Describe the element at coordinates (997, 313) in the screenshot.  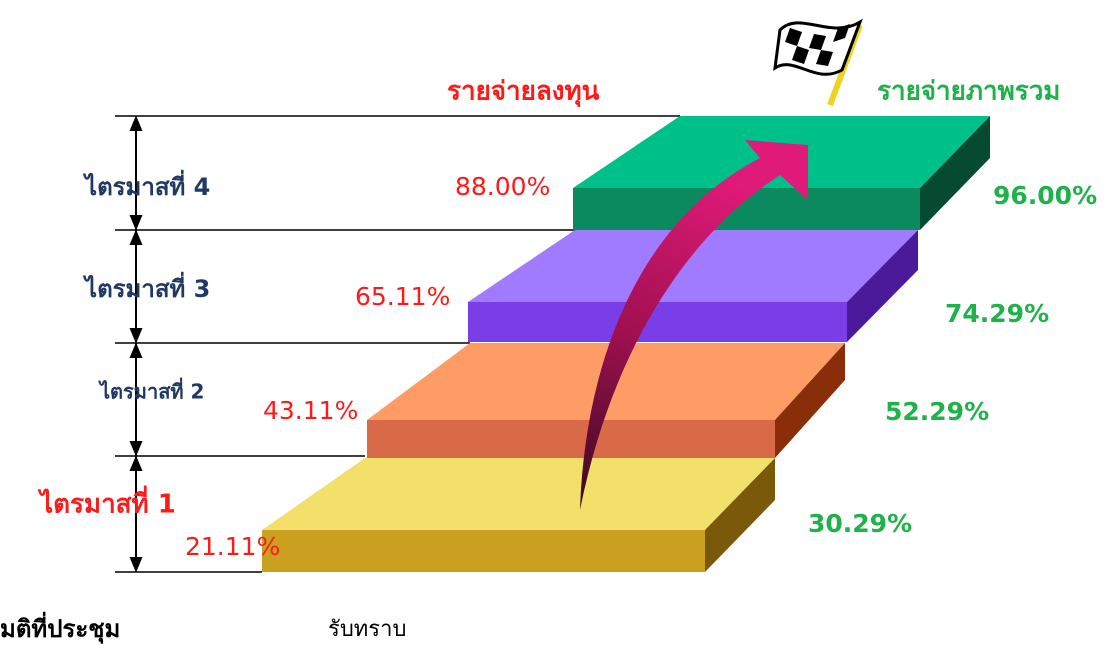
I see `overall-percent: 74.29%` at that location.